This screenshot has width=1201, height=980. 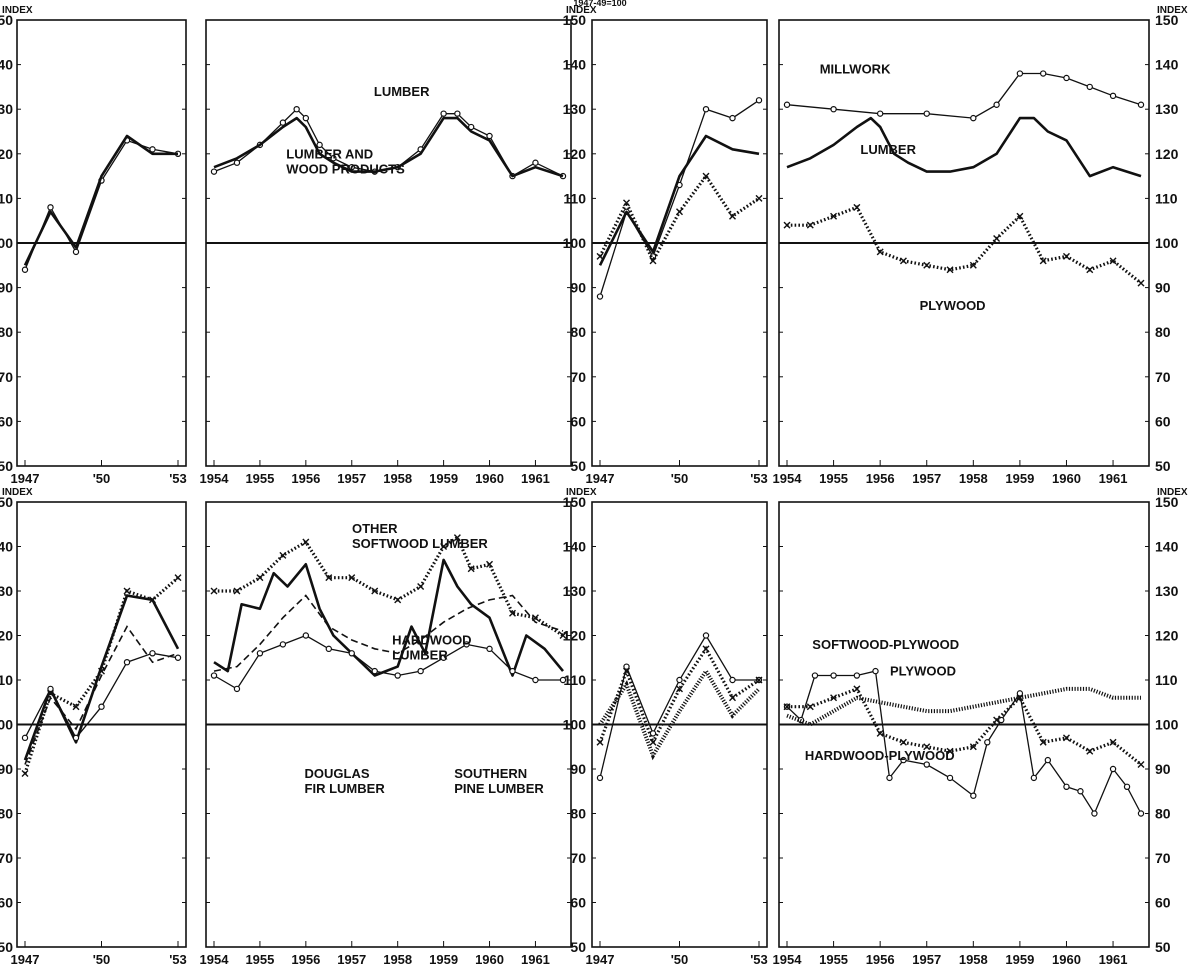 What do you see at coordinates (6, 421) in the screenshot?
I see `y-tick-label: 60` at bounding box center [6, 421].